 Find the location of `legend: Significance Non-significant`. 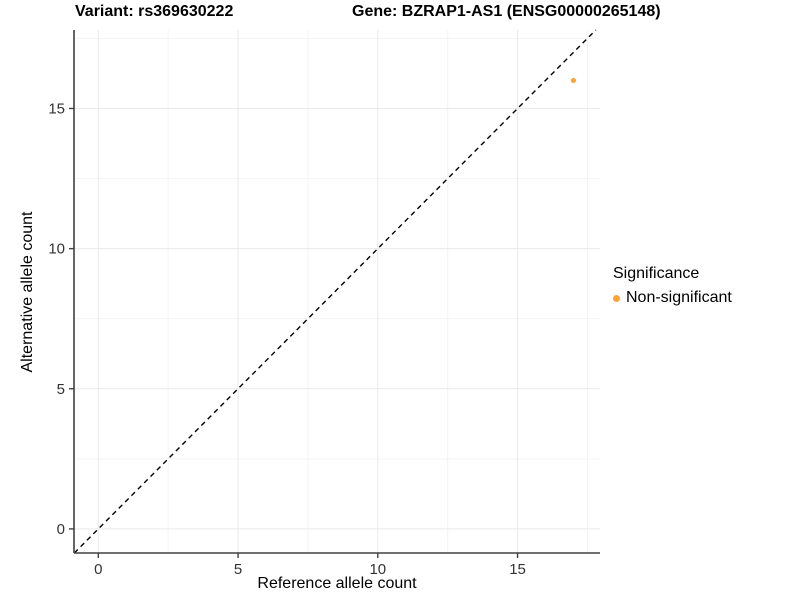

legend: Significance Non-significant is located at coordinates (672, 286).